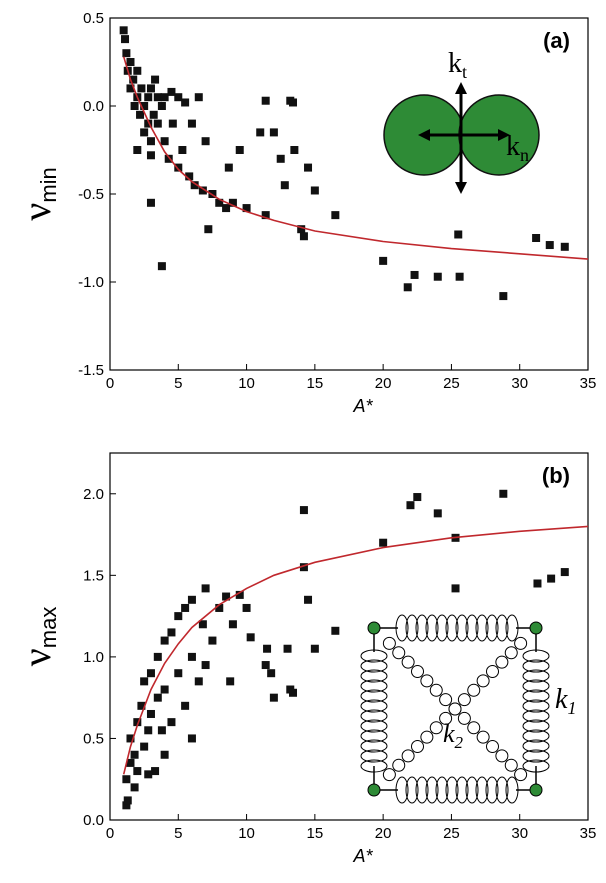  I want to click on inset-label: k2, so click(453, 735).